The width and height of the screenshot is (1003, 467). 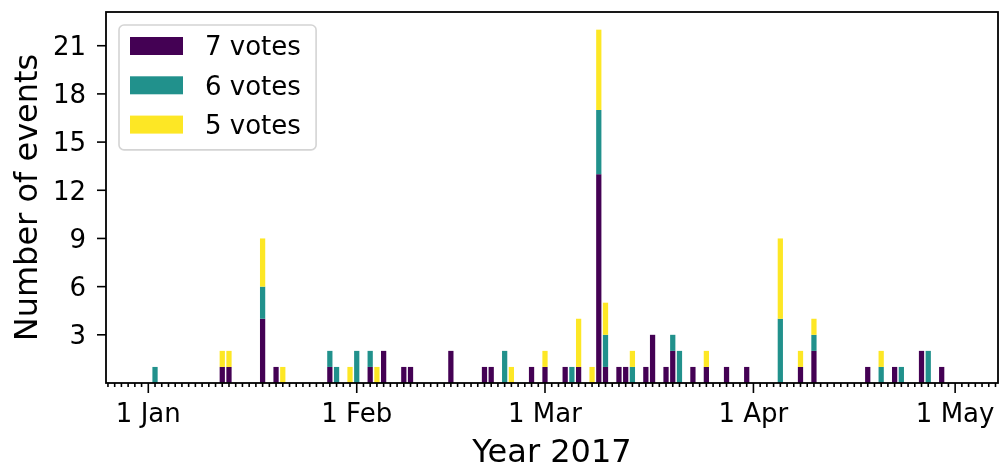 I want to click on x-tick-label: 1 Feb, so click(x=357, y=413).